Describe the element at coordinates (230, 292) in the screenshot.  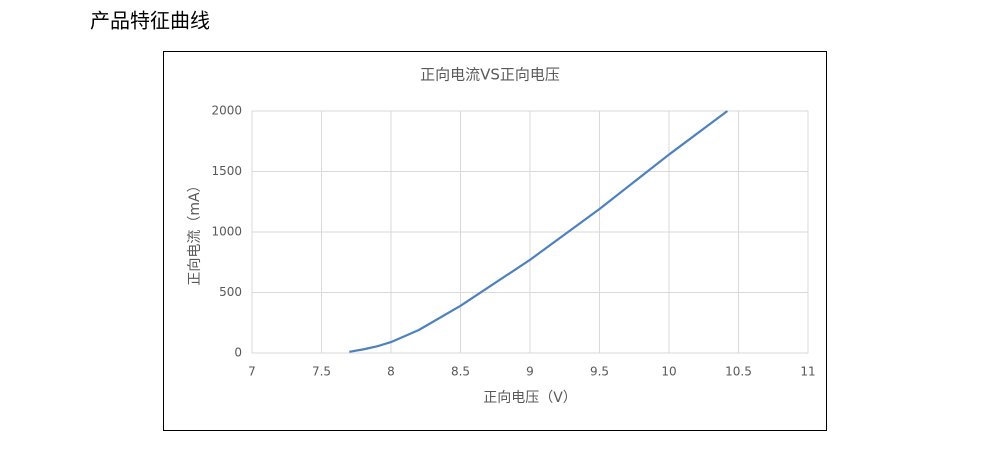
I see `y-tick-label: 500` at that location.